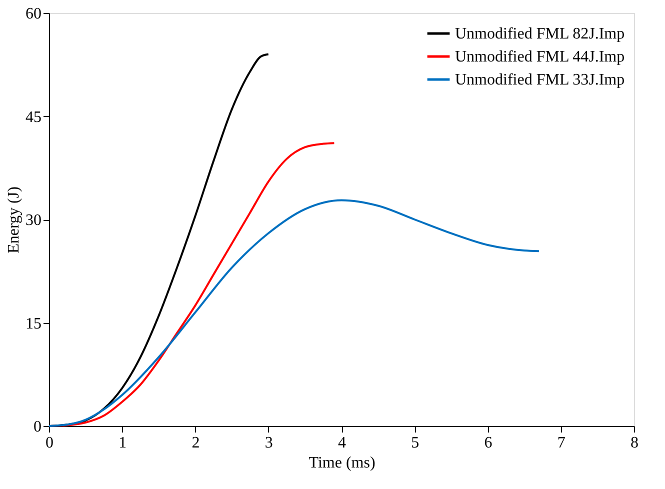  Describe the element at coordinates (342, 463) in the screenshot. I see `x-axis-title: Time (ms)` at that location.